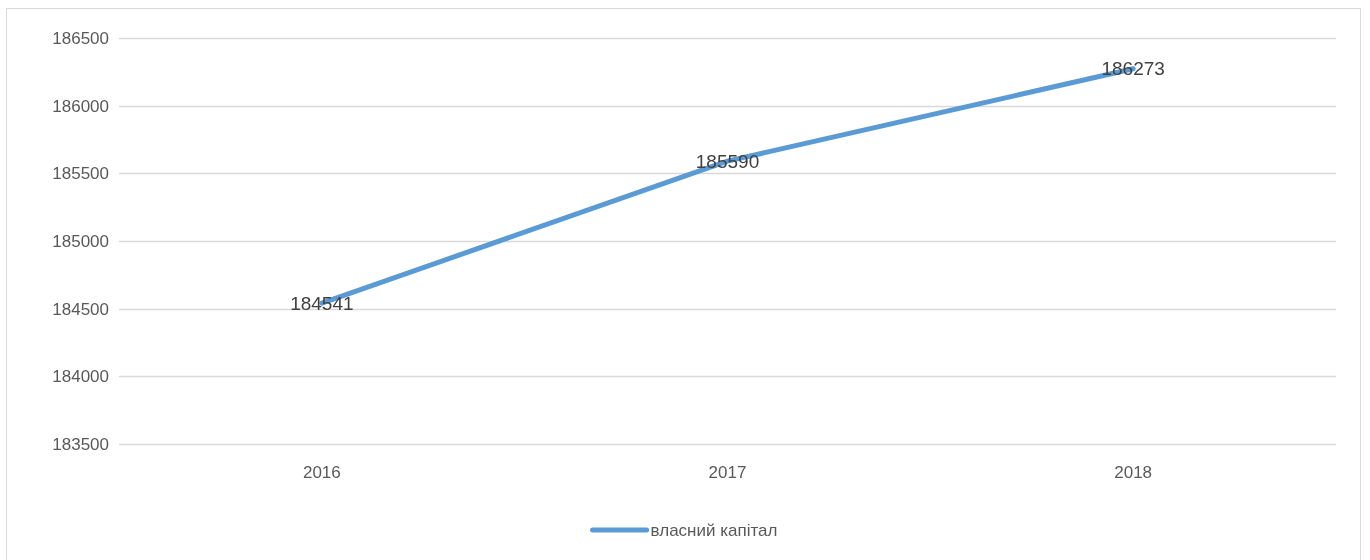 Image resolution: width=1370 pixels, height=560 pixels. Describe the element at coordinates (80, 241) in the screenshot. I see `y-tick-label: 185000` at that location.